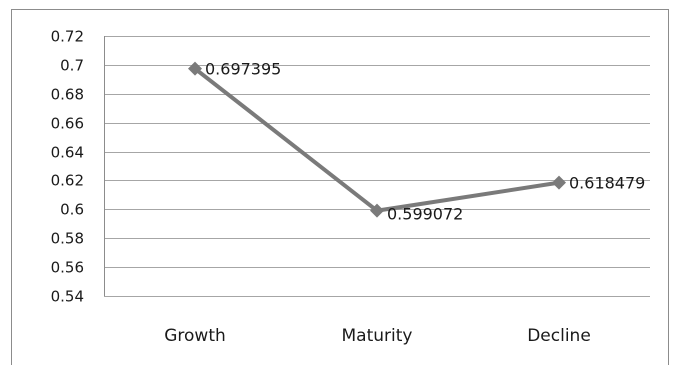  What do you see at coordinates (67, 297) in the screenshot?
I see `y-tick-label: 0.54` at bounding box center [67, 297].